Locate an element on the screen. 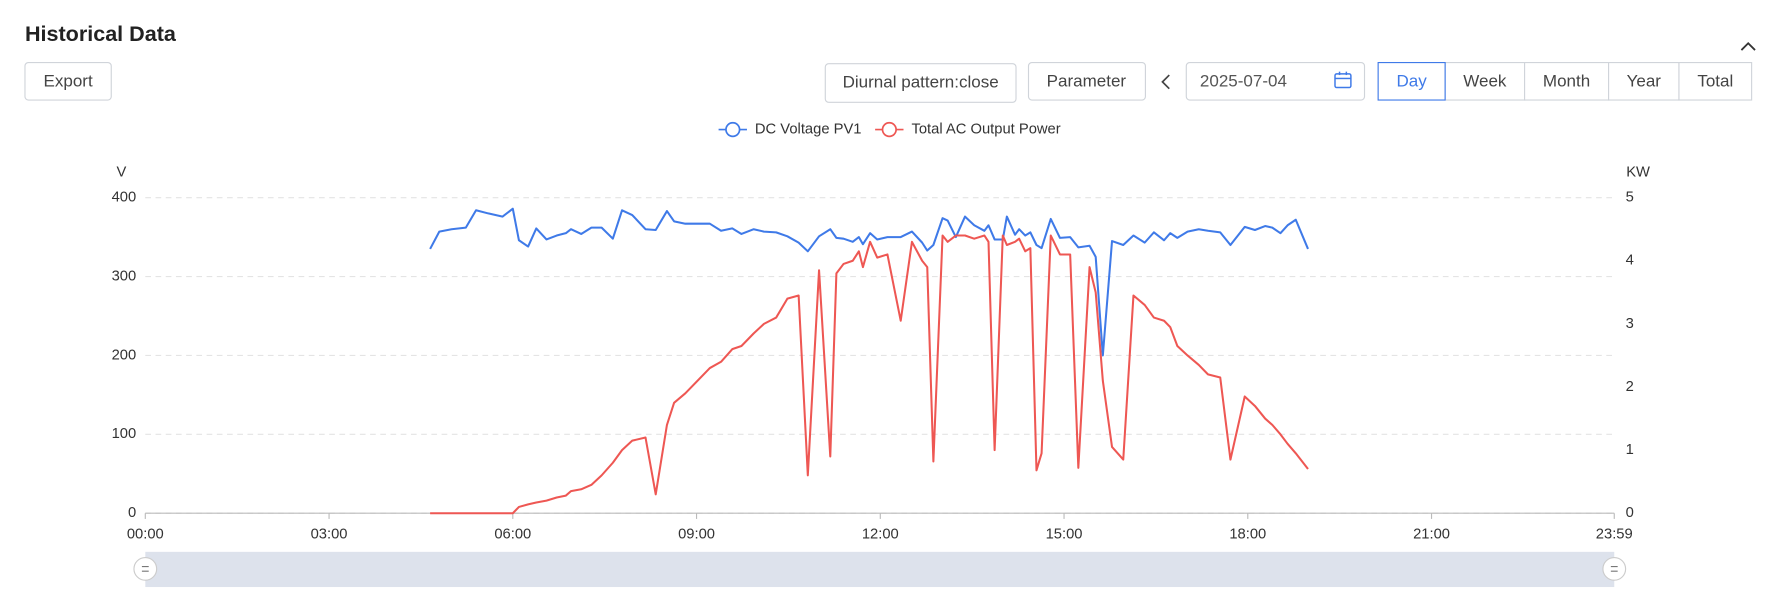  x-tick-label: 15:00 is located at coordinates (1064, 535).